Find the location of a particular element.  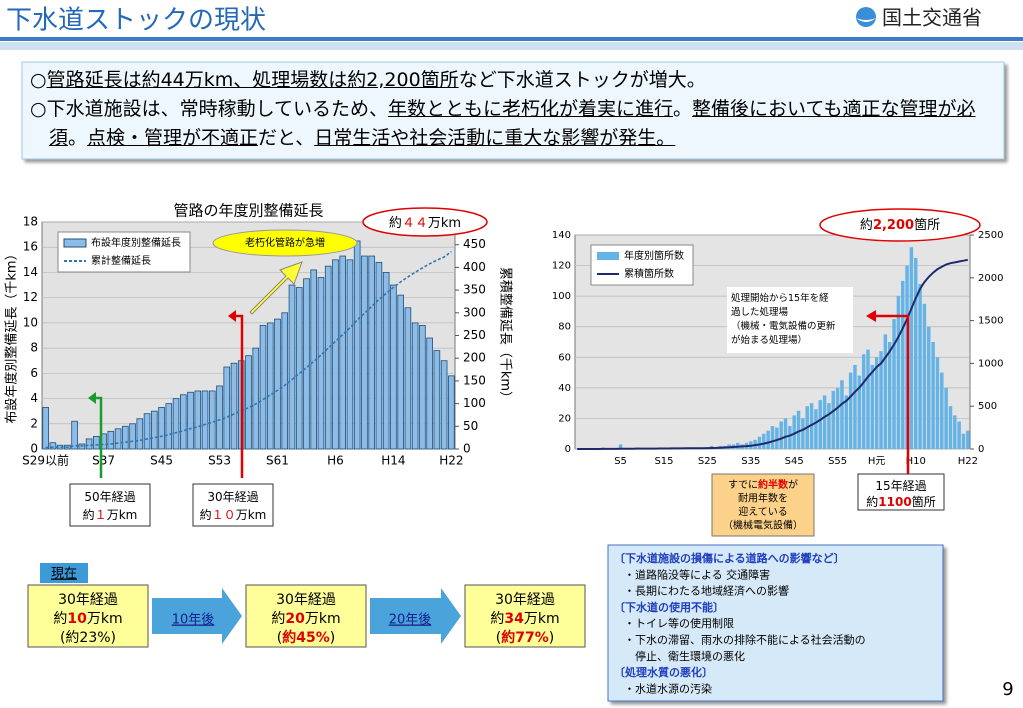

impacts-panel is located at coordinates (775, 623).